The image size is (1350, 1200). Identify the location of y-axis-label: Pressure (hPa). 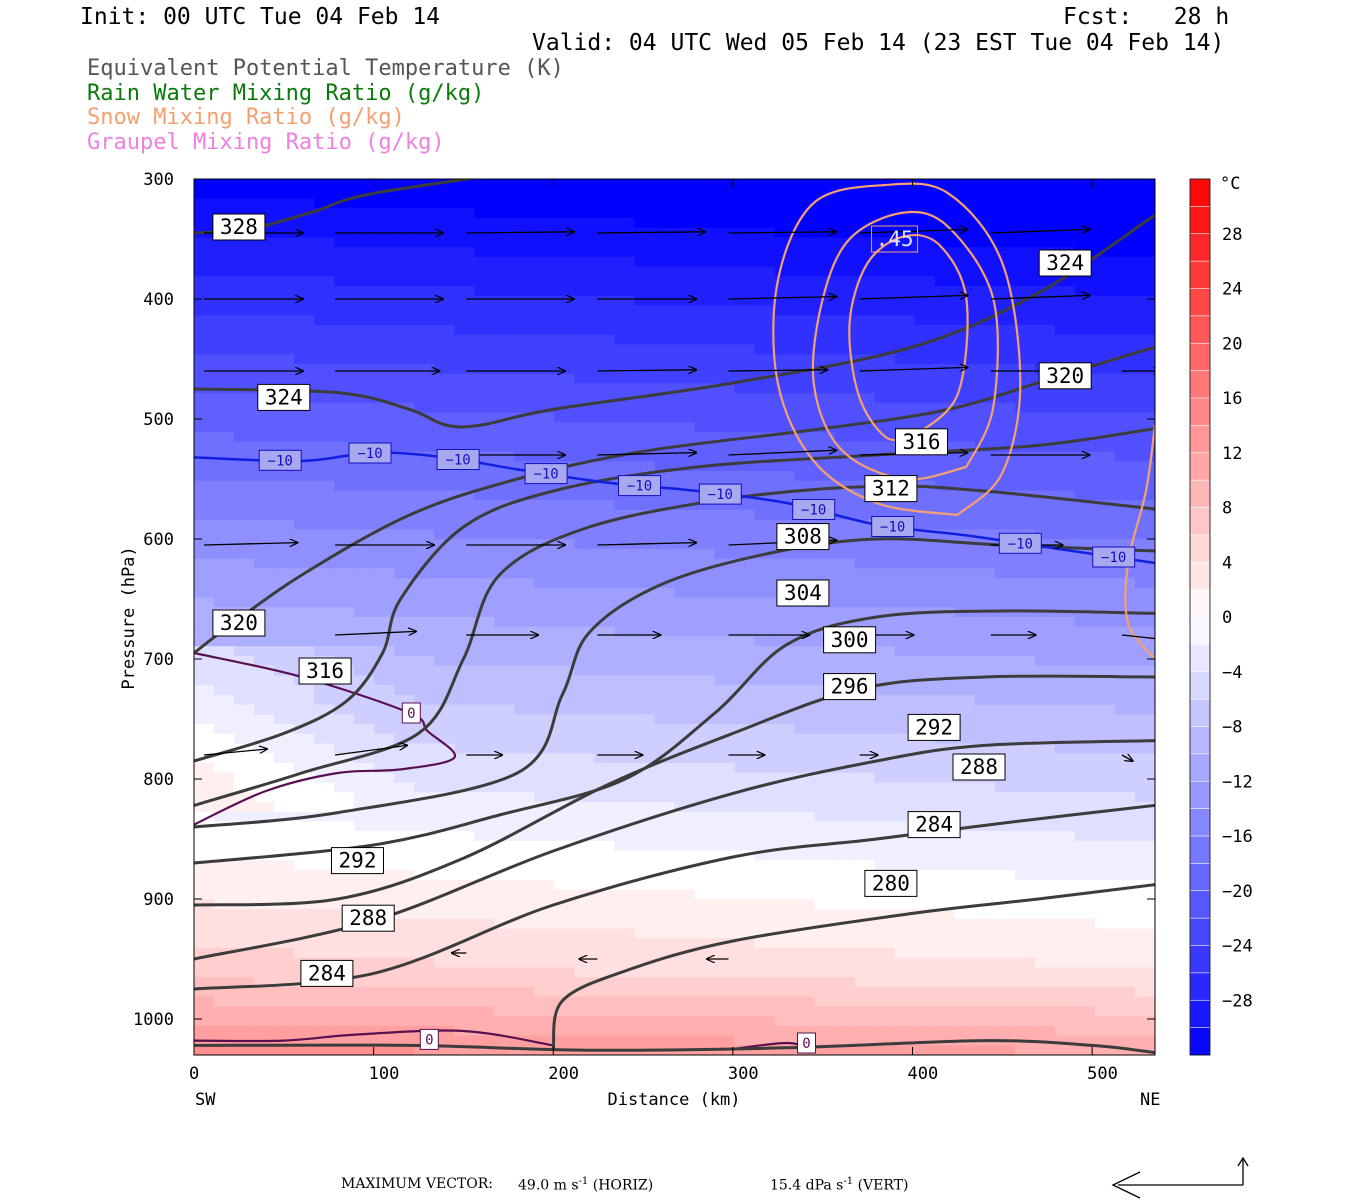
(129, 617).